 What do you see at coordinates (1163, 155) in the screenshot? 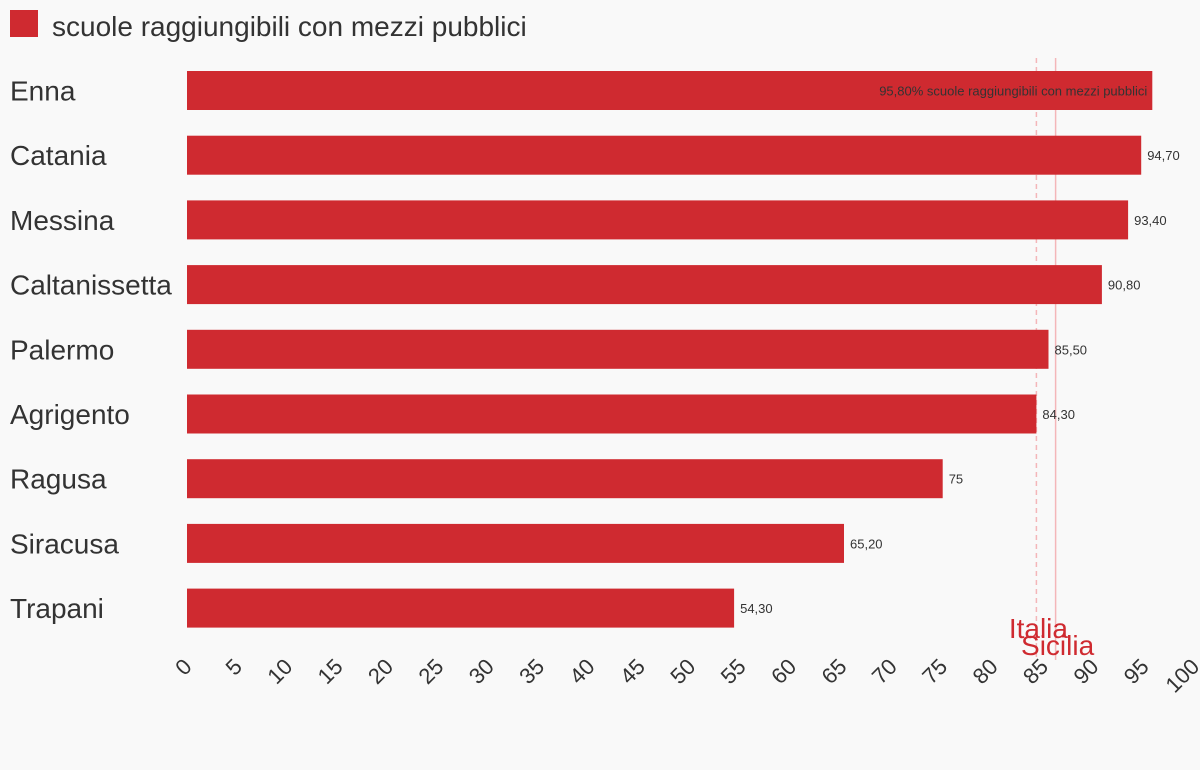
I see `value-label: 94,70` at bounding box center [1163, 155].